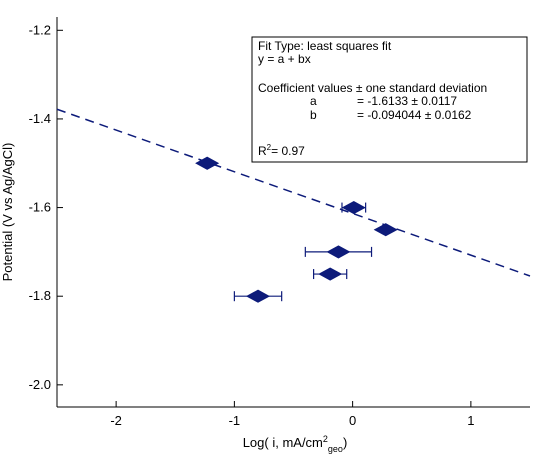 This screenshot has width=548, height=462. What do you see at coordinates (325, 46) in the screenshot?
I see `fit-box-line1: Fit Type: least squares fit` at bounding box center [325, 46].